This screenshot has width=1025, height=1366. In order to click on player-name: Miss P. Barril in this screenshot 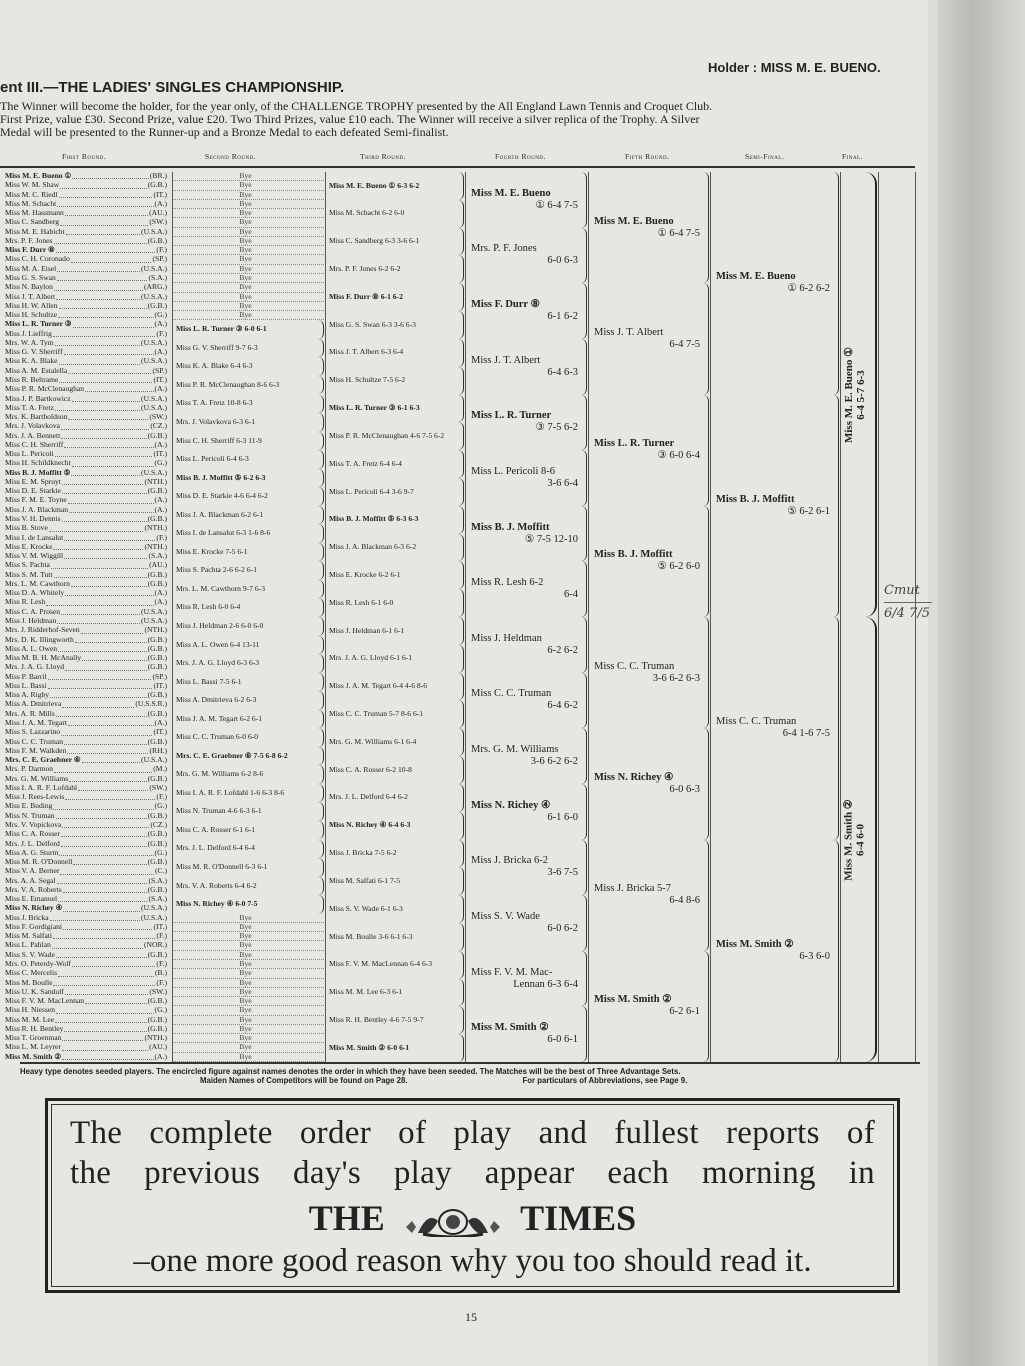, I will do `click(26, 676)`.